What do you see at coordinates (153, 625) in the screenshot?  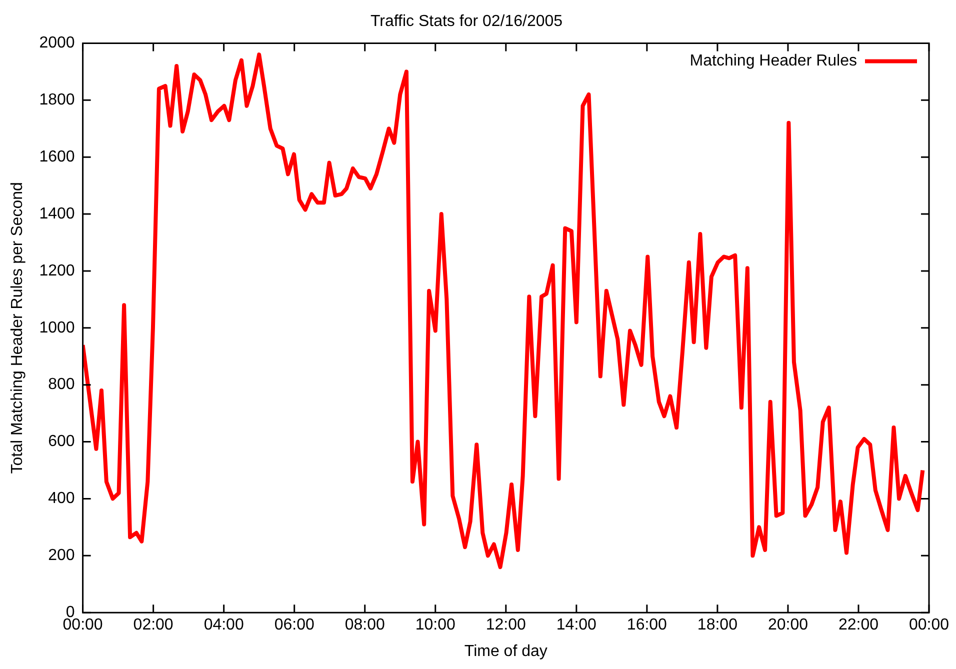 I see `x-tick-label: 02:00` at bounding box center [153, 625].